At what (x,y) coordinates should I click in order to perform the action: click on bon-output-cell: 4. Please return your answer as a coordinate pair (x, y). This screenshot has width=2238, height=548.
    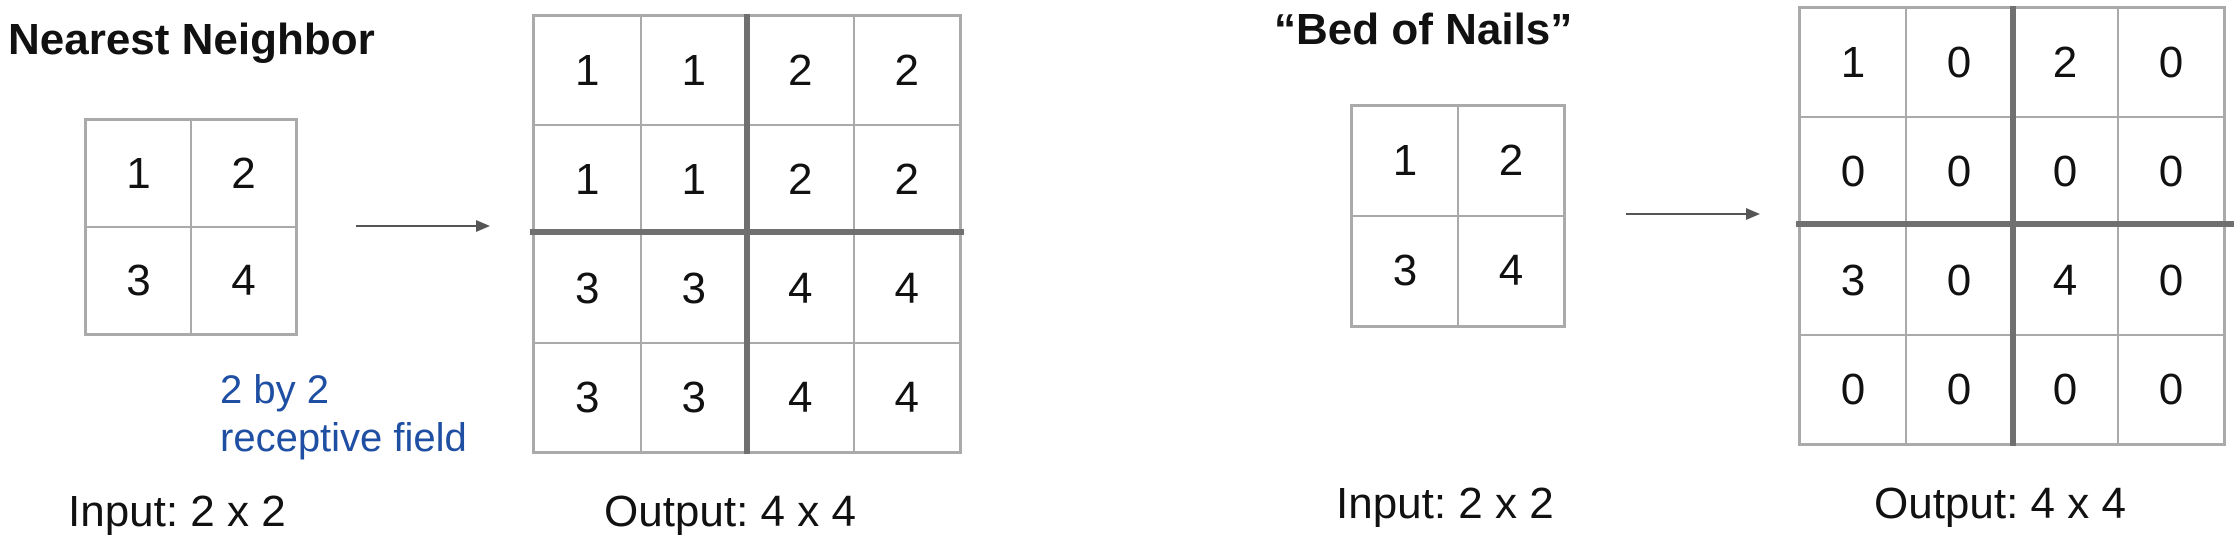
    Looking at the image, I should click on (2065, 280).